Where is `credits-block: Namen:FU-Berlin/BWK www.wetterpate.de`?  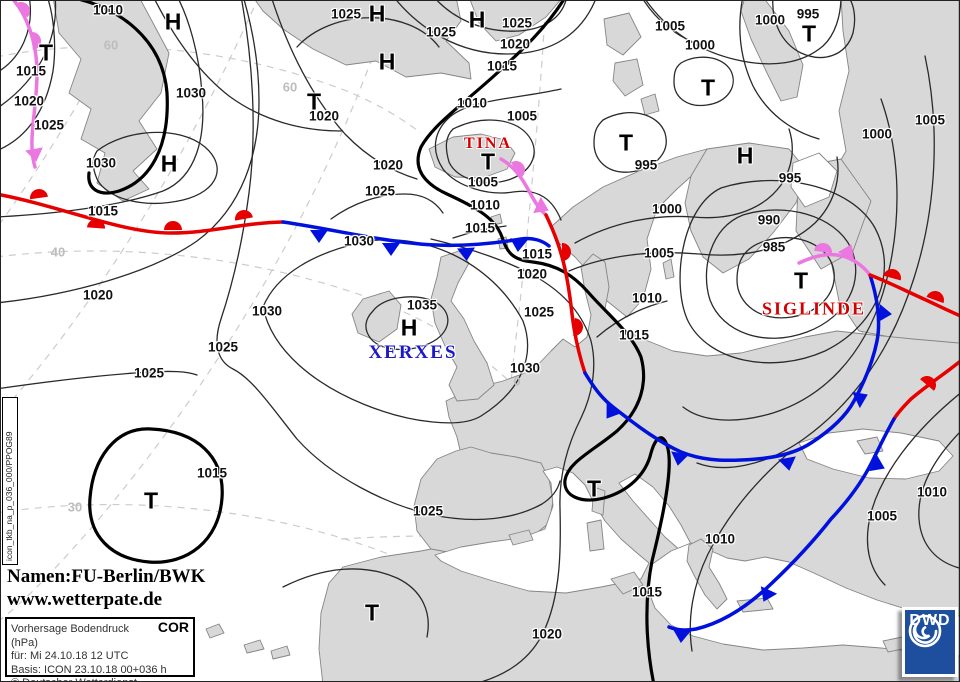
credits-block: Namen:FU-Berlin/BWK www.wetterpate.de is located at coordinates (106, 588).